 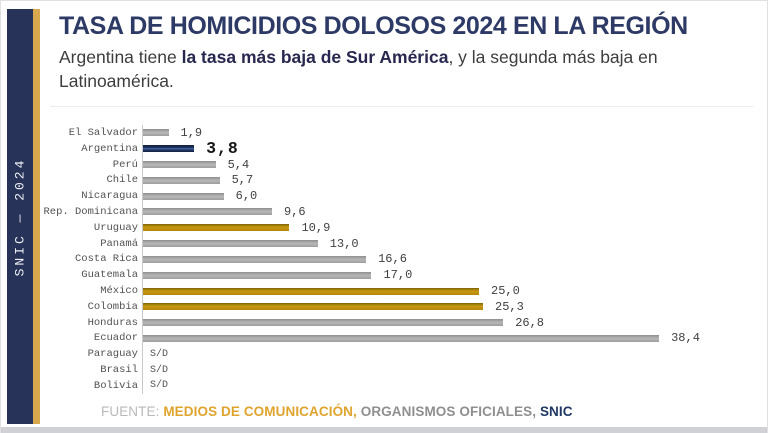 I want to click on bar-area: 25,0, so click(x=451, y=291).